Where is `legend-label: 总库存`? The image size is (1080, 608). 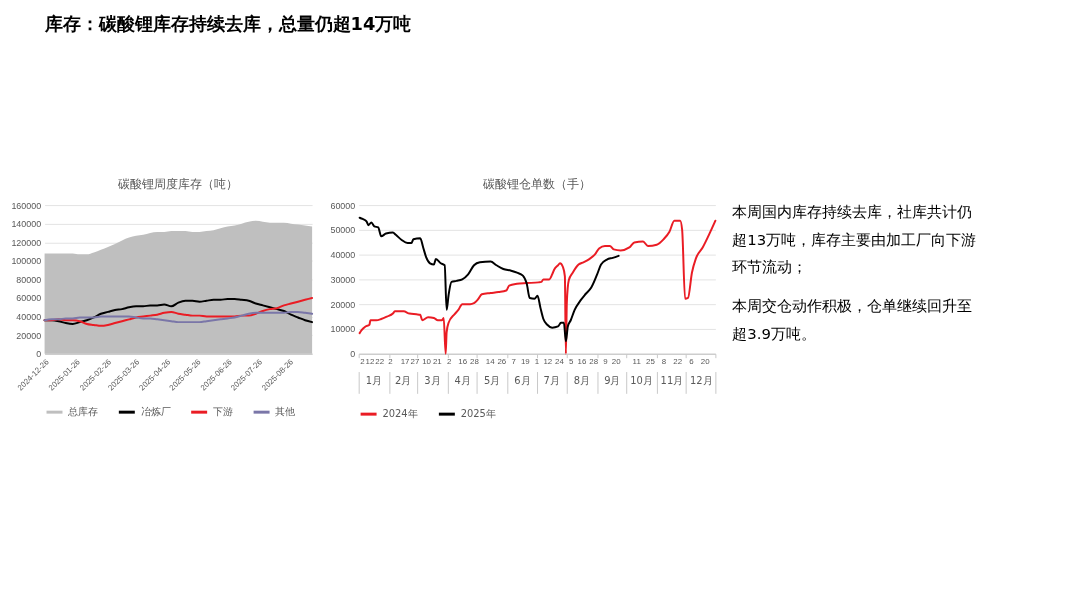
legend-label: 总库存 is located at coordinates (83, 412).